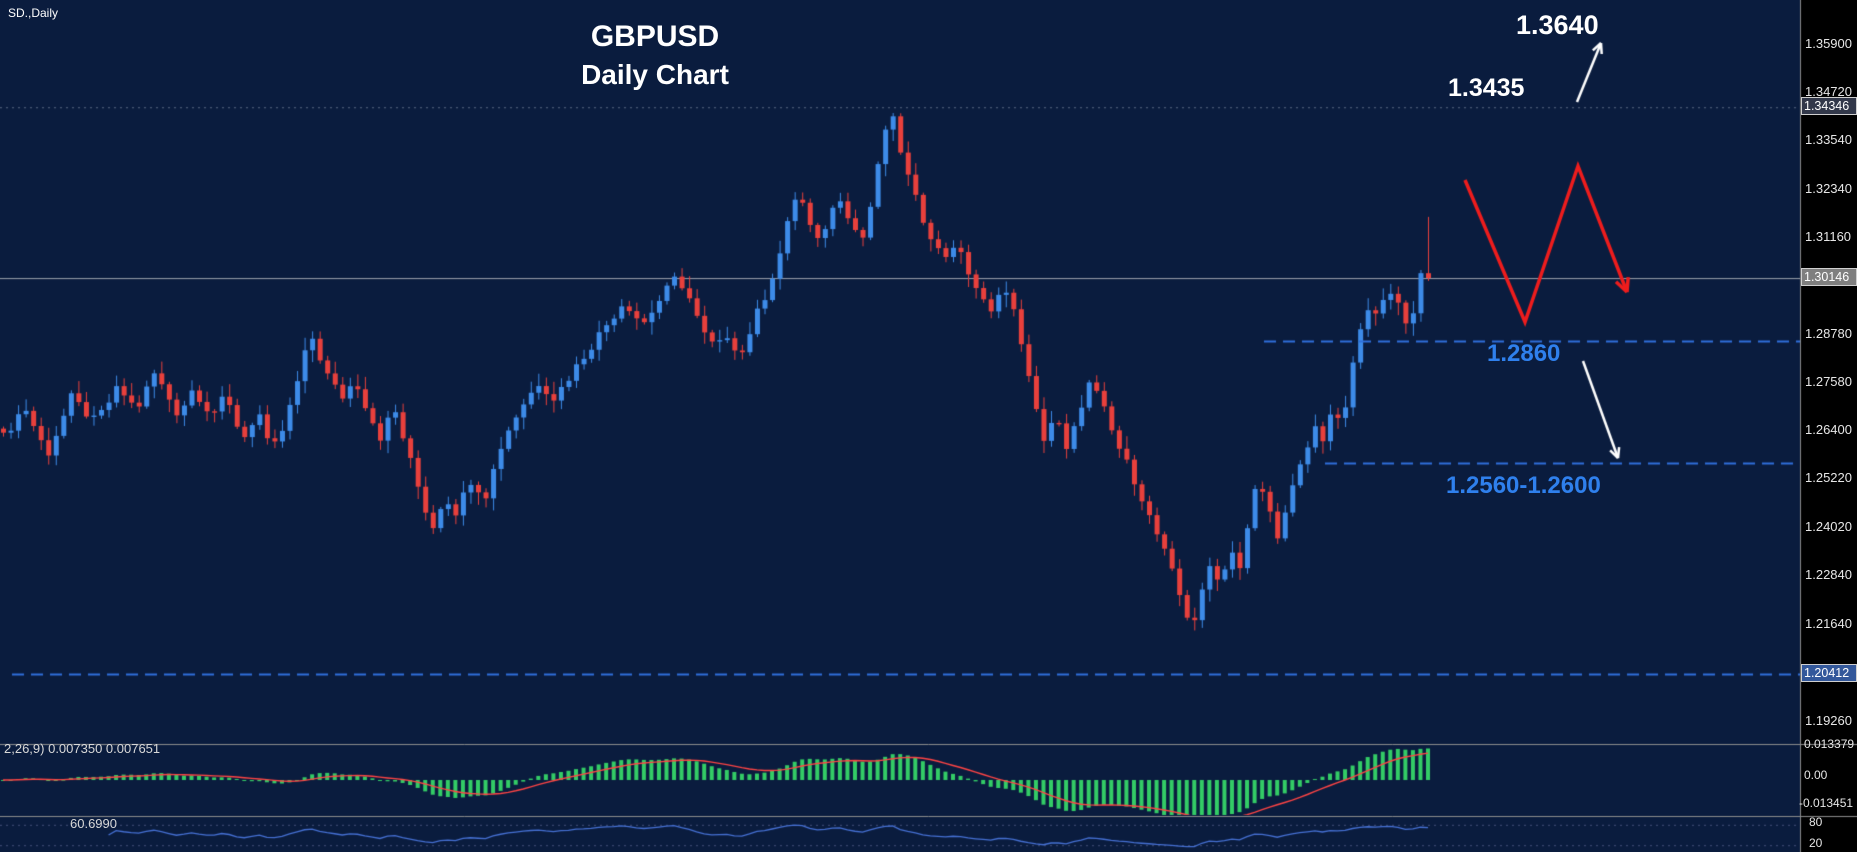 This screenshot has height=852, width=1857. I want to click on price-tick: 1.21640, so click(1828, 624).